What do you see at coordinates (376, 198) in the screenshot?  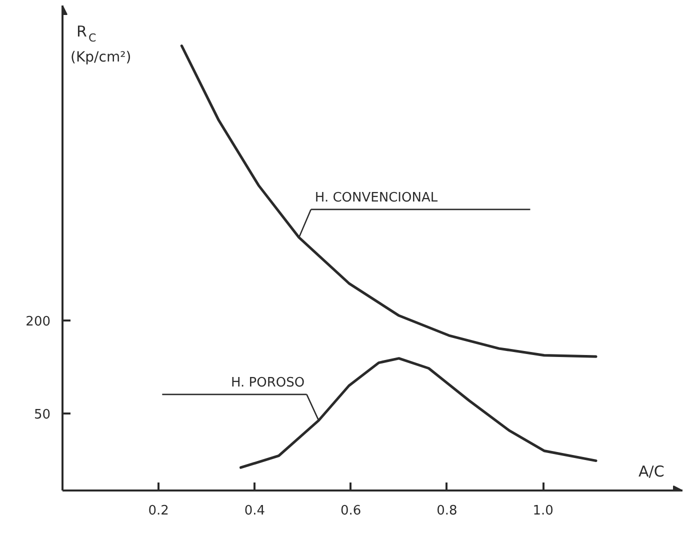 I see `text: H. CONVENCIONAL` at bounding box center [376, 198].